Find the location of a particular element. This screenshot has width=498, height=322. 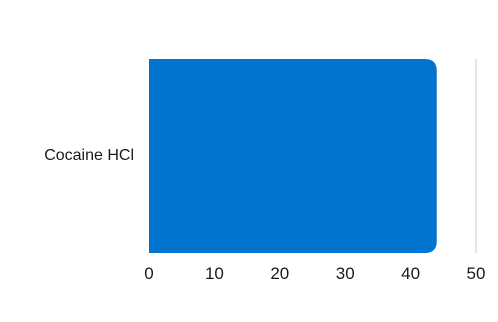

category-label: Cocaine HCl is located at coordinates (89, 155).